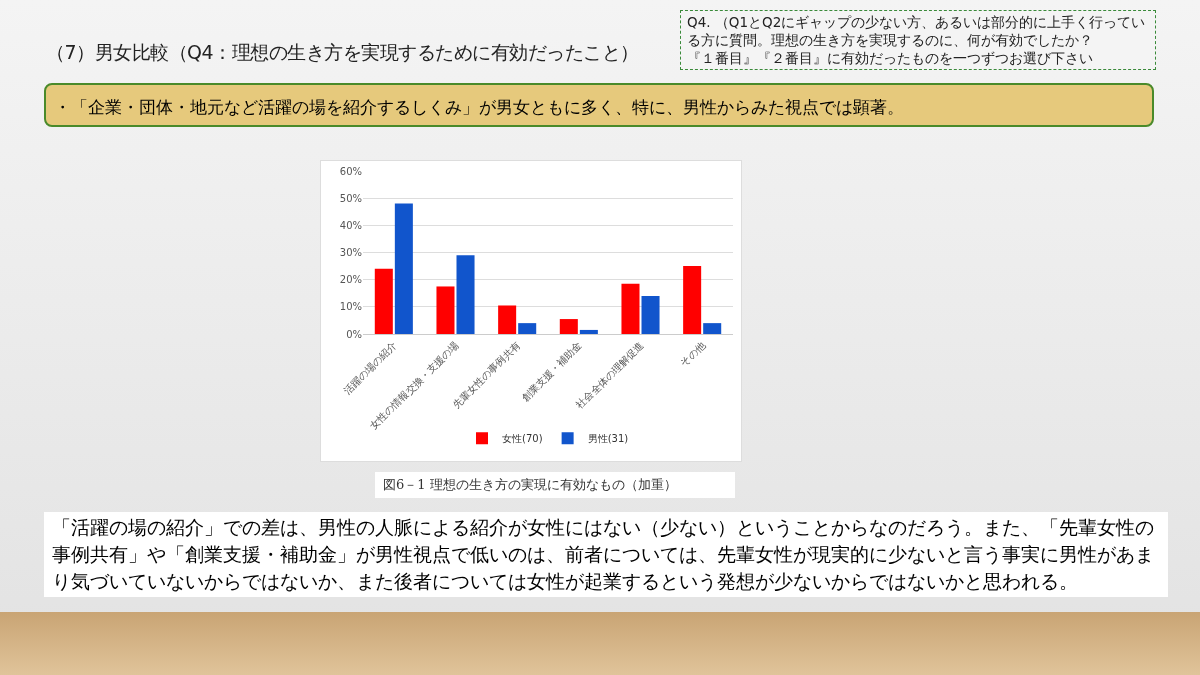 Image resolution: width=1200 pixels, height=675 pixels. What do you see at coordinates (354, 334) in the screenshot?
I see `y-tick-label: 0%` at bounding box center [354, 334].